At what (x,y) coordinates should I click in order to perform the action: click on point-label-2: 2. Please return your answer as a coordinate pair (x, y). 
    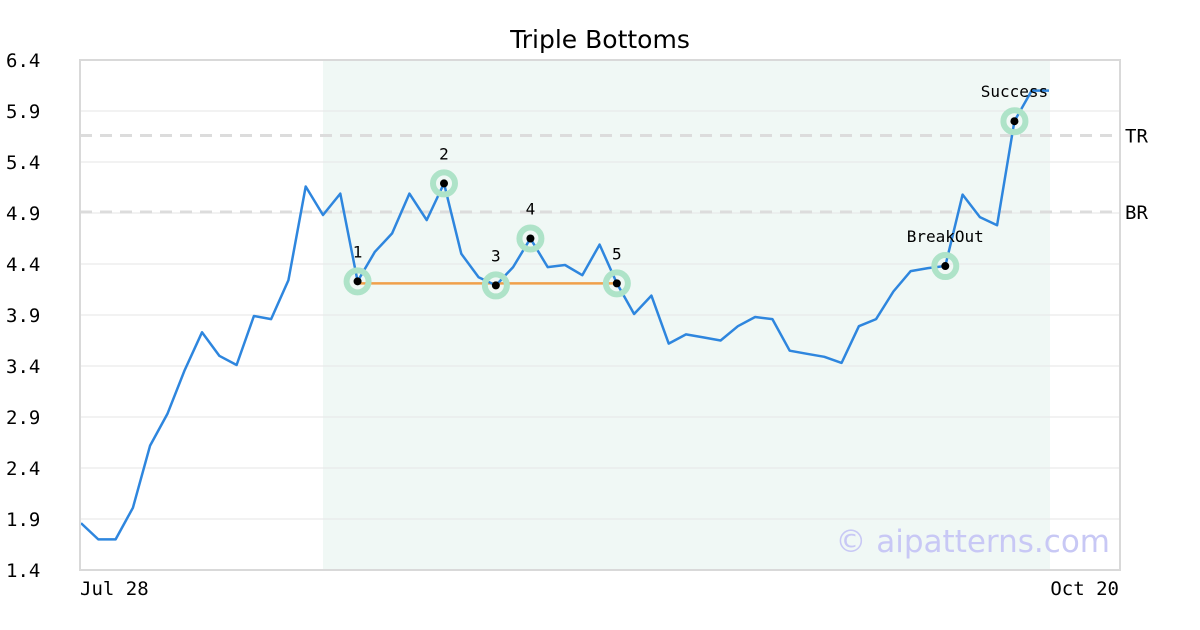
    Looking at the image, I should click on (444, 153).